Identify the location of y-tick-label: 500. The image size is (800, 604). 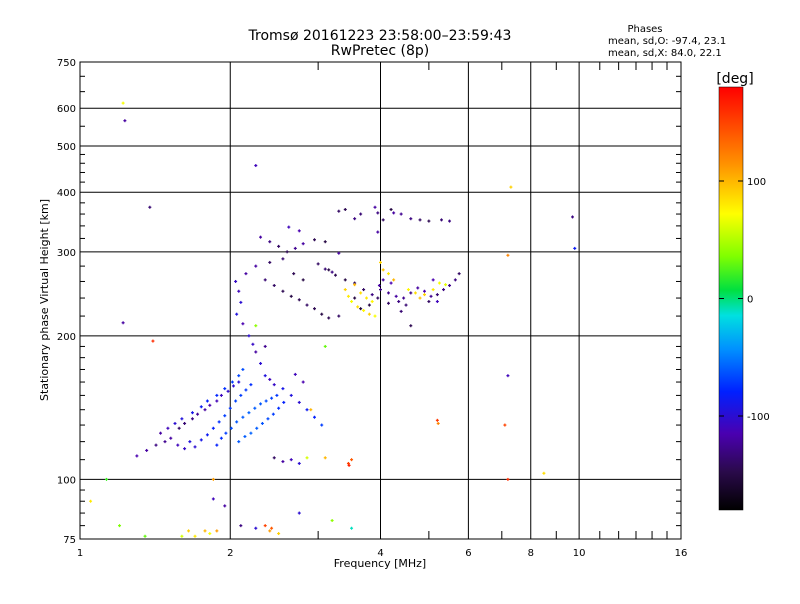
(66, 147).